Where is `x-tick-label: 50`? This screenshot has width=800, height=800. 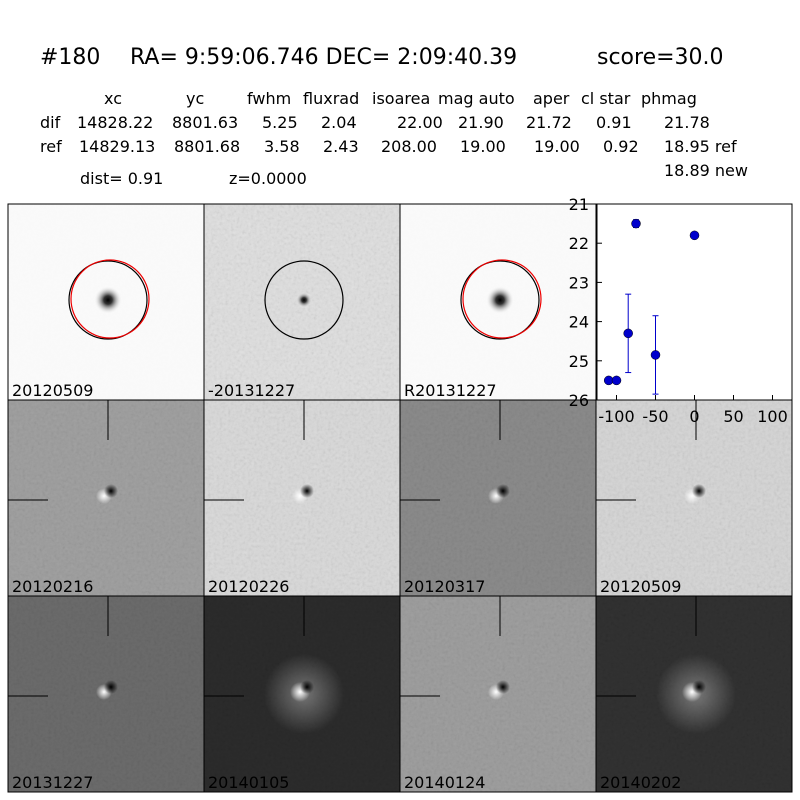 x-tick-label: 50 is located at coordinates (733, 416).